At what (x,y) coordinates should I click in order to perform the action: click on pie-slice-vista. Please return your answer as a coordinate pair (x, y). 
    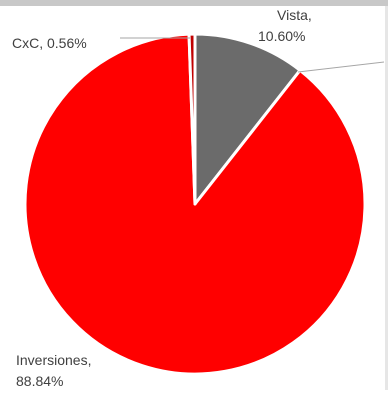
    Looking at the image, I should click on (247, 119).